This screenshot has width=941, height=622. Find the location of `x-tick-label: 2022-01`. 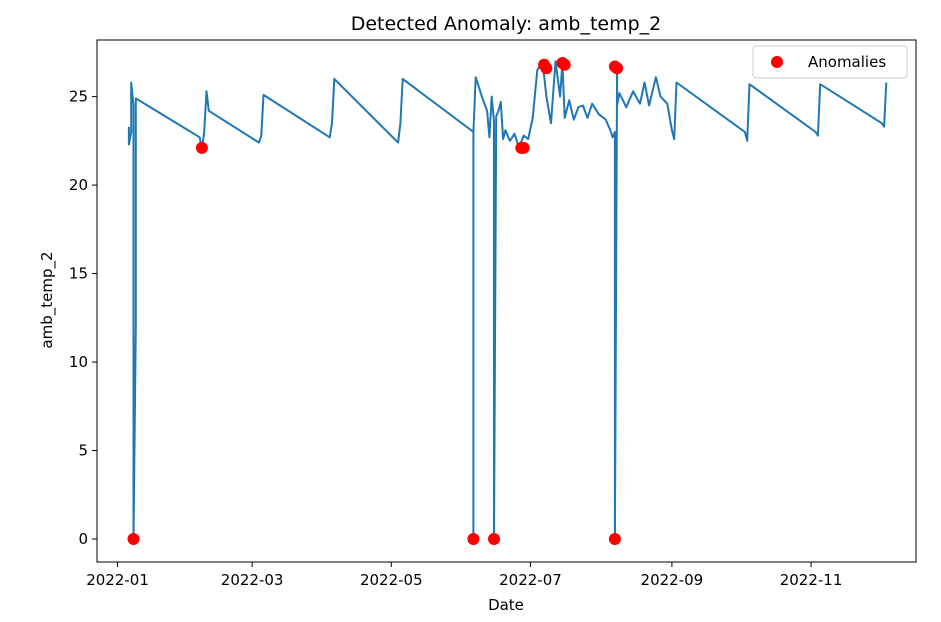

x-tick-label: 2022-01 is located at coordinates (117, 580).